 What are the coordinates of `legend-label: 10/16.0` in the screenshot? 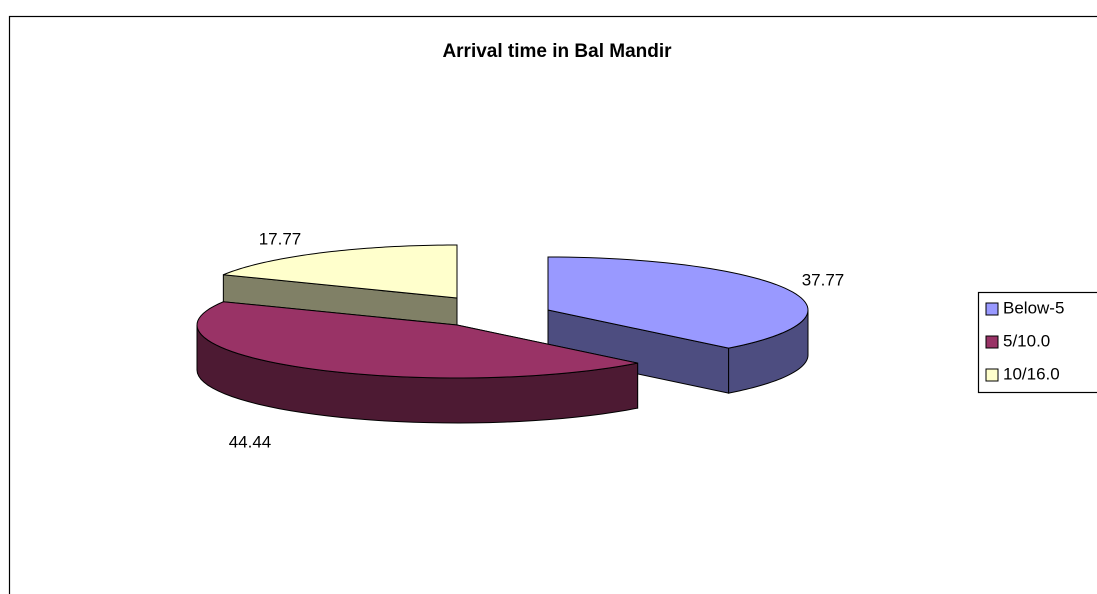 It's located at (1031, 373).